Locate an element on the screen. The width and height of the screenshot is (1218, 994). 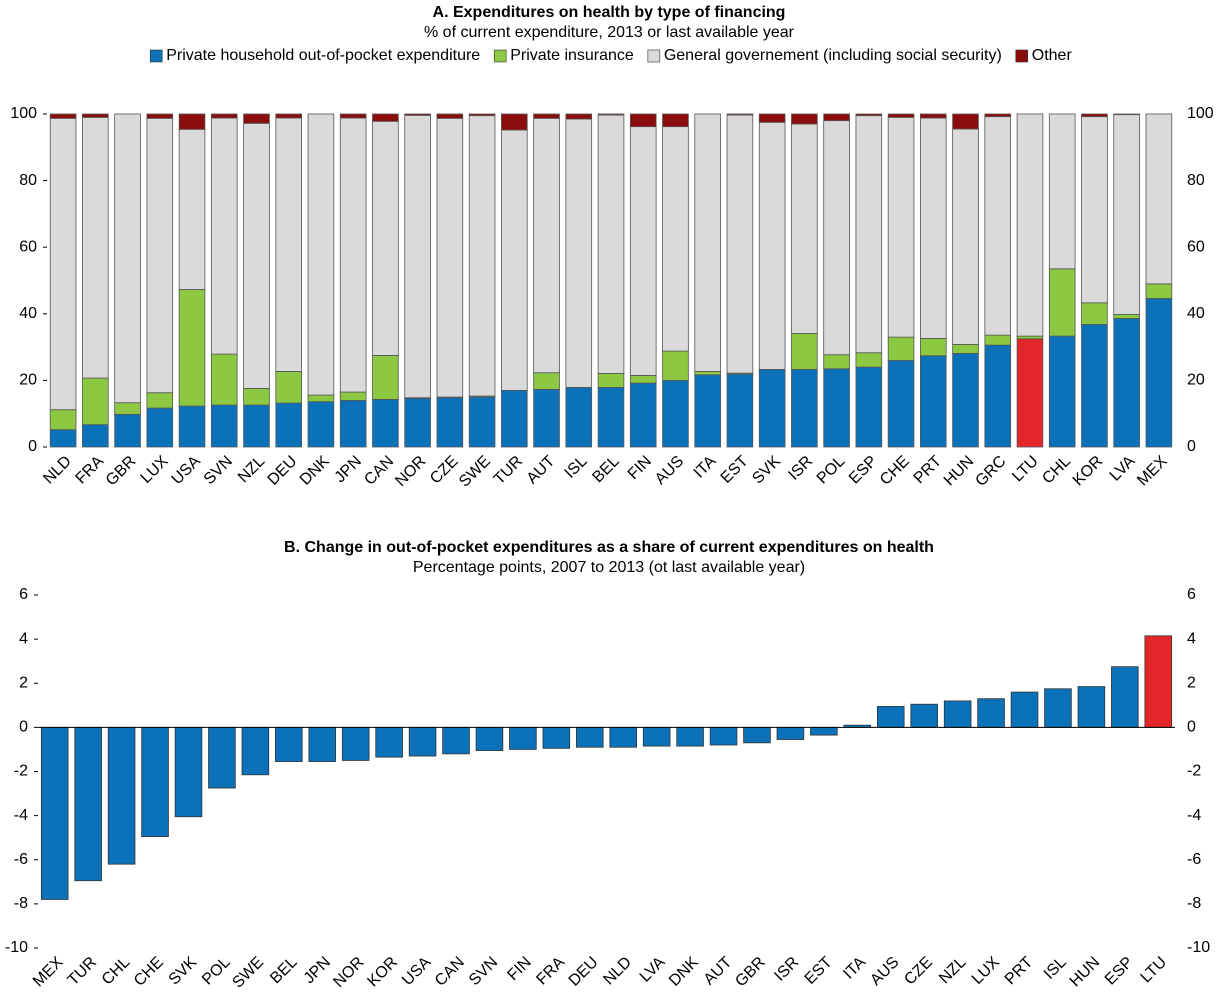
y-tick-label: 4 is located at coordinates (23, 638).